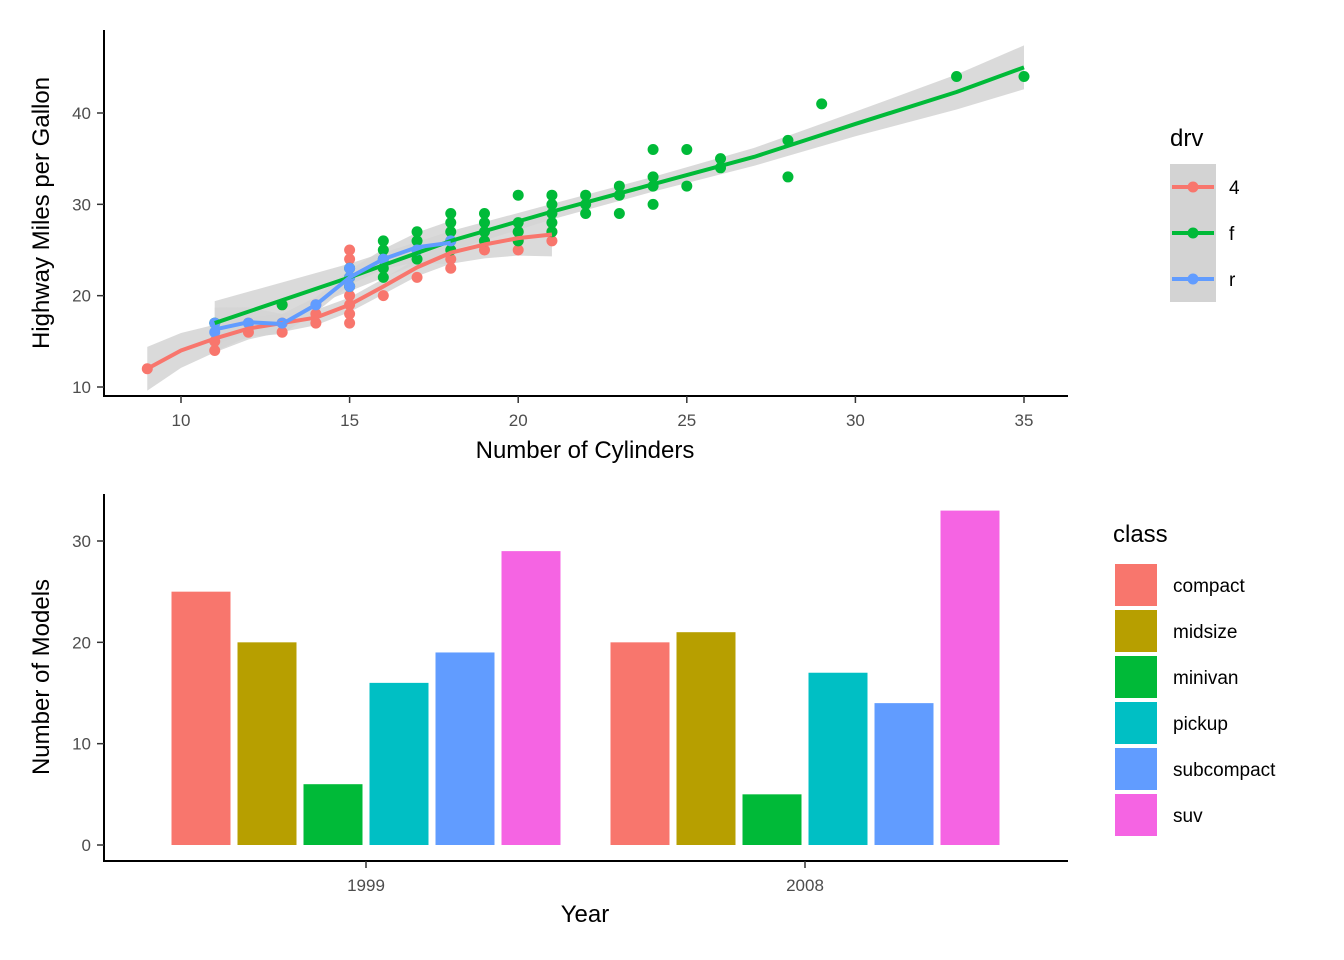 The width and height of the screenshot is (1344, 960). I want to click on legend-label-f: f, so click(1232, 234).